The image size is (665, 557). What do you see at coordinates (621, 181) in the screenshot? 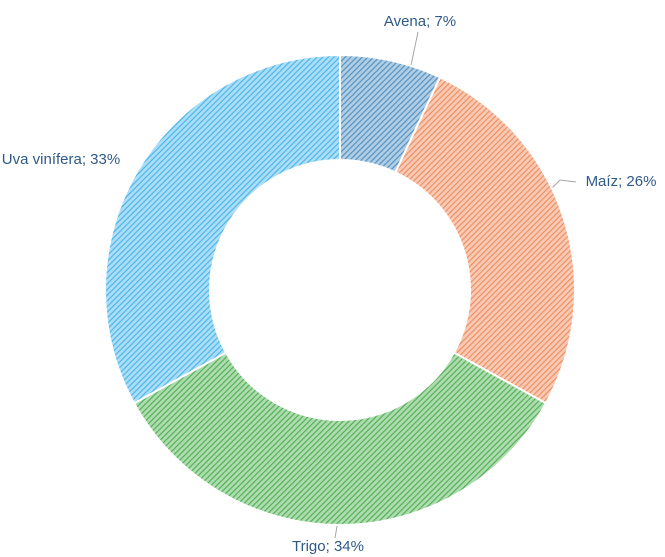
I see `data-label: Maíz; 26%` at bounding box center [621, 181].